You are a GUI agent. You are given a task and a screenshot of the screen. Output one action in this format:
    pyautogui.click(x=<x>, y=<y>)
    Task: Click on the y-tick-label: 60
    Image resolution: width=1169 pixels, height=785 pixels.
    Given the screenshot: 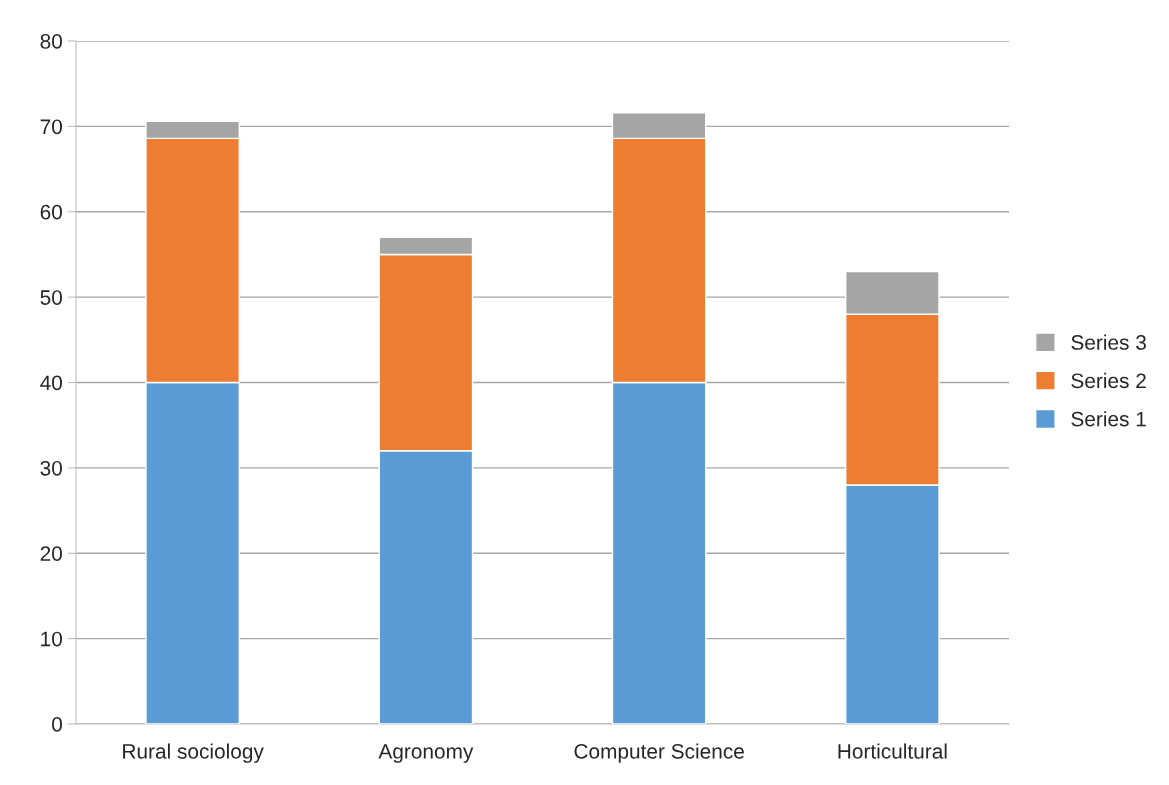 What is the action you would take?
    pyautogui.click(x=51, y=212)
    